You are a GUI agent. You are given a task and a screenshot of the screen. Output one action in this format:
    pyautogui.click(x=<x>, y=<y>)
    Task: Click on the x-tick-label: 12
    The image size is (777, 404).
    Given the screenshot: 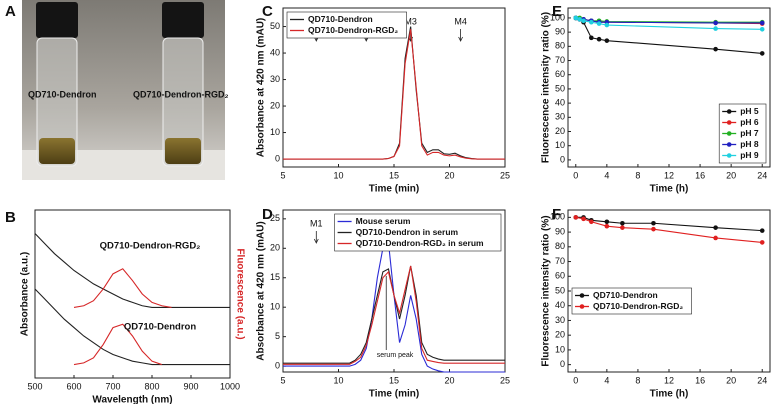 What is the action you would take?
    pyautogui.click(x=669, y=380)
    